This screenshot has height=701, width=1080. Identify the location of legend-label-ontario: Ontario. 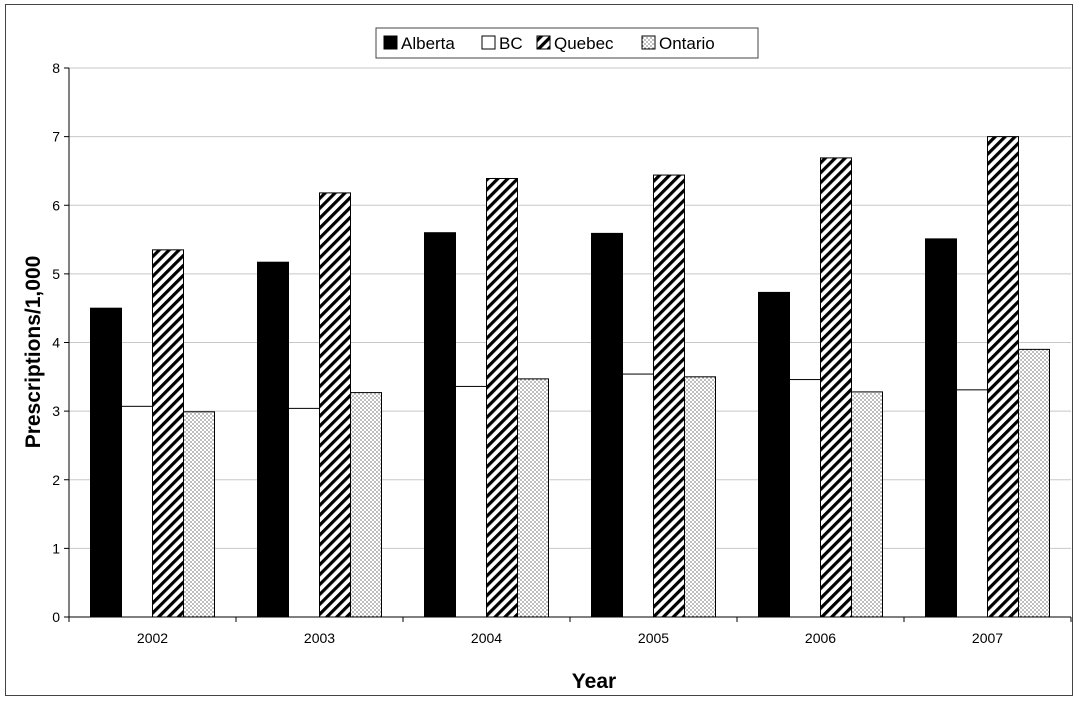
(687, 43).